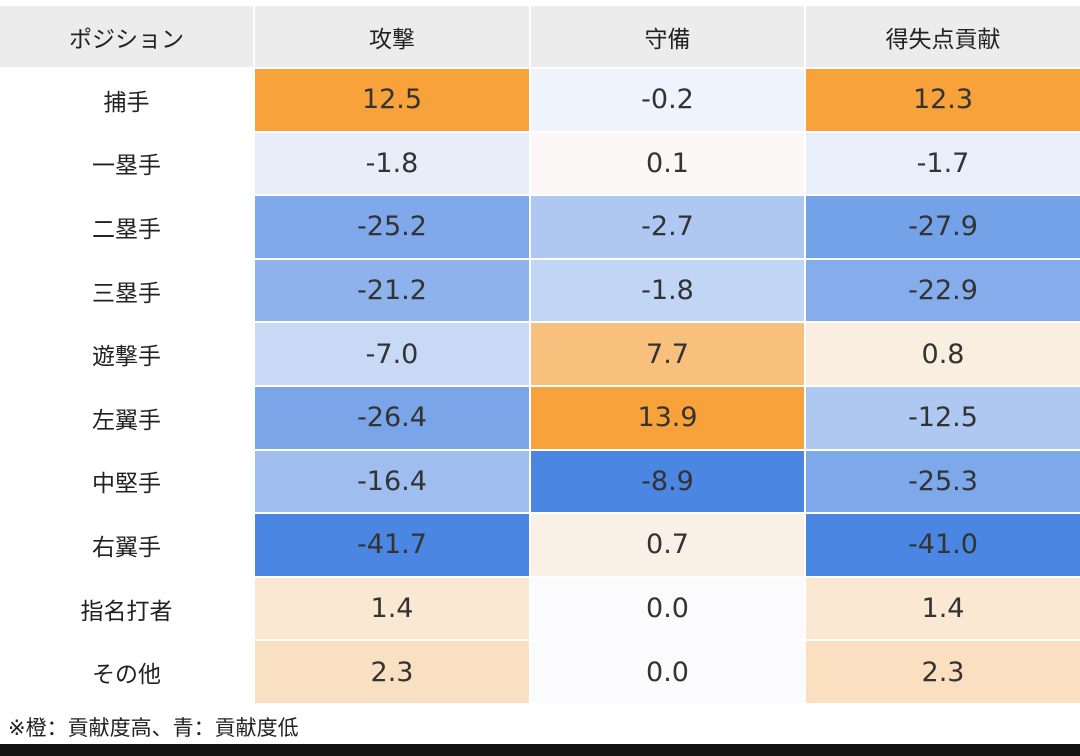 The image size is (1080, 756). I want to click on row-position-label: 遊撃手, so click(126, 354).